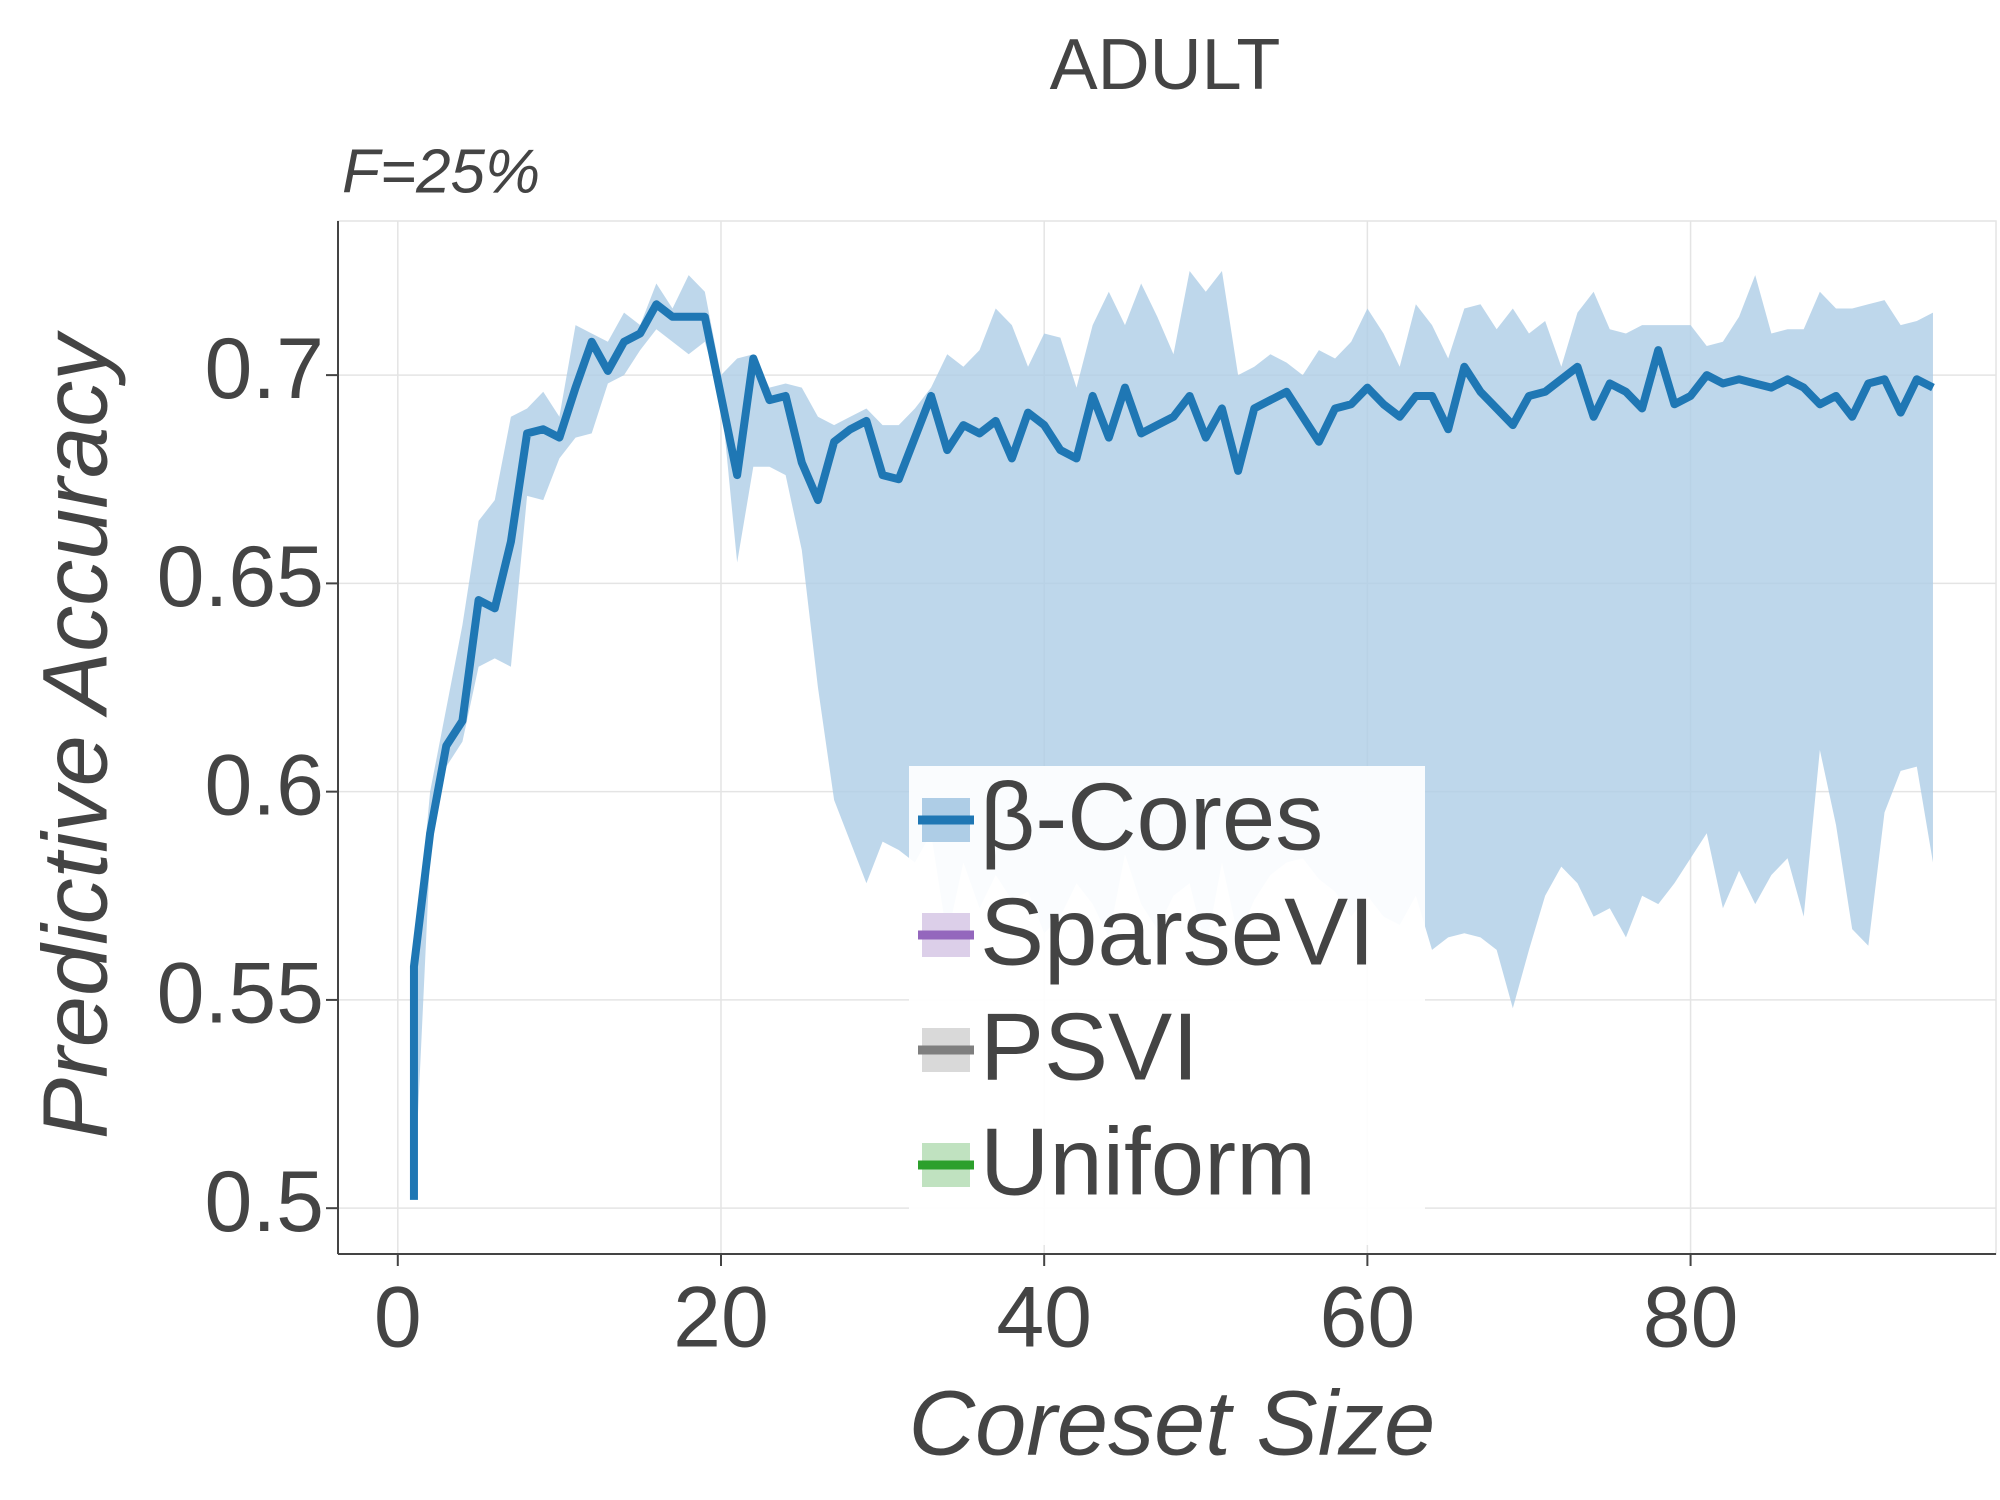  What do you see at coordinates (1089, 1046) in the screenshot?
I see `legend-label: PSVI` at bounding box center [1089, 1046].